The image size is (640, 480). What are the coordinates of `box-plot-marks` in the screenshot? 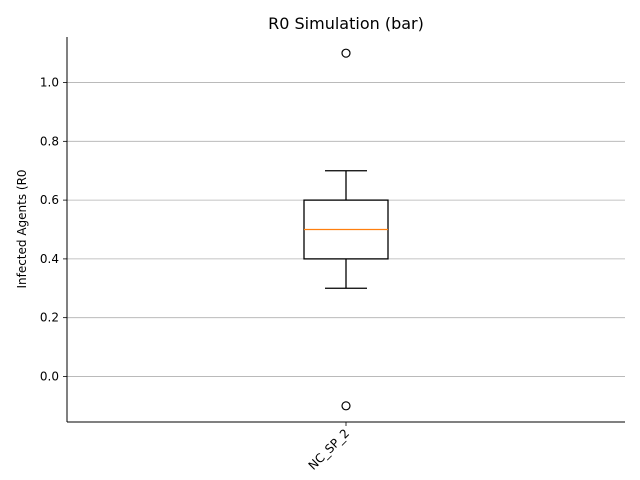 It's located at (346, 229).